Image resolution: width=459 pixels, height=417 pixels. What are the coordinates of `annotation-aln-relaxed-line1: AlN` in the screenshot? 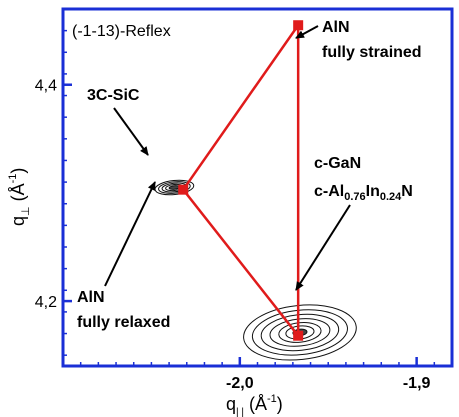 It's located at (91, 297).